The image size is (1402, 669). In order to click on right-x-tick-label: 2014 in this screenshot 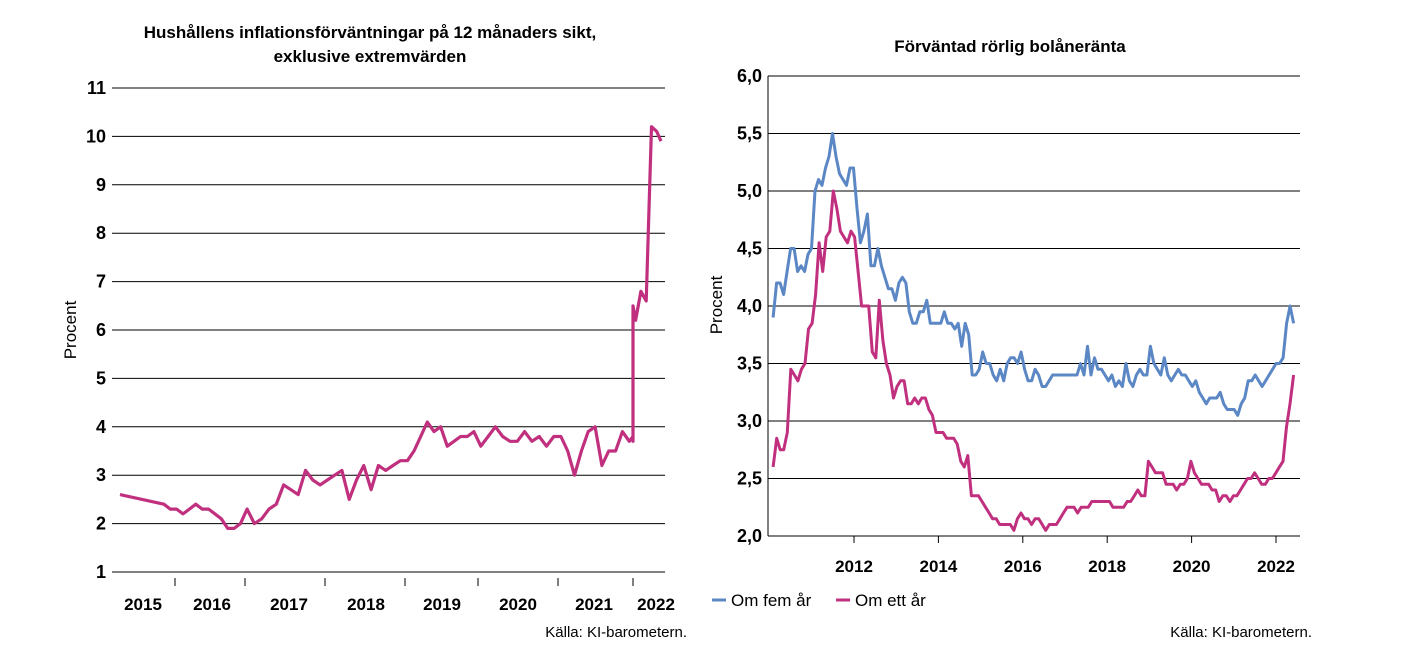, I will do `click(938, 566)`.